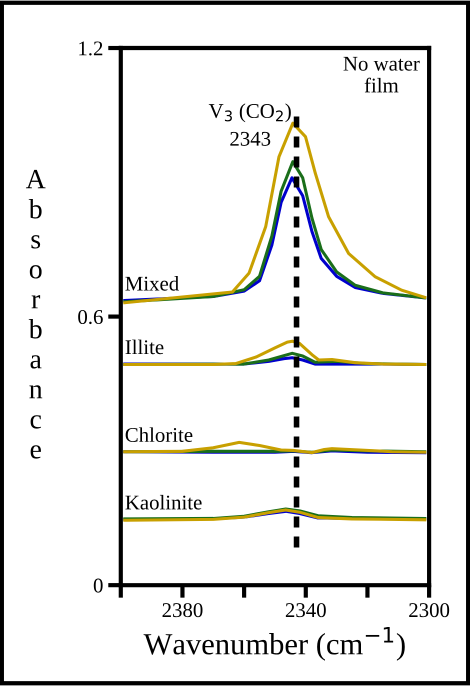 This screenshot has height=686, width=470. Describe the element at coordinates (145, 347) in the screenshot. I see `annotation: Illite` at that location.